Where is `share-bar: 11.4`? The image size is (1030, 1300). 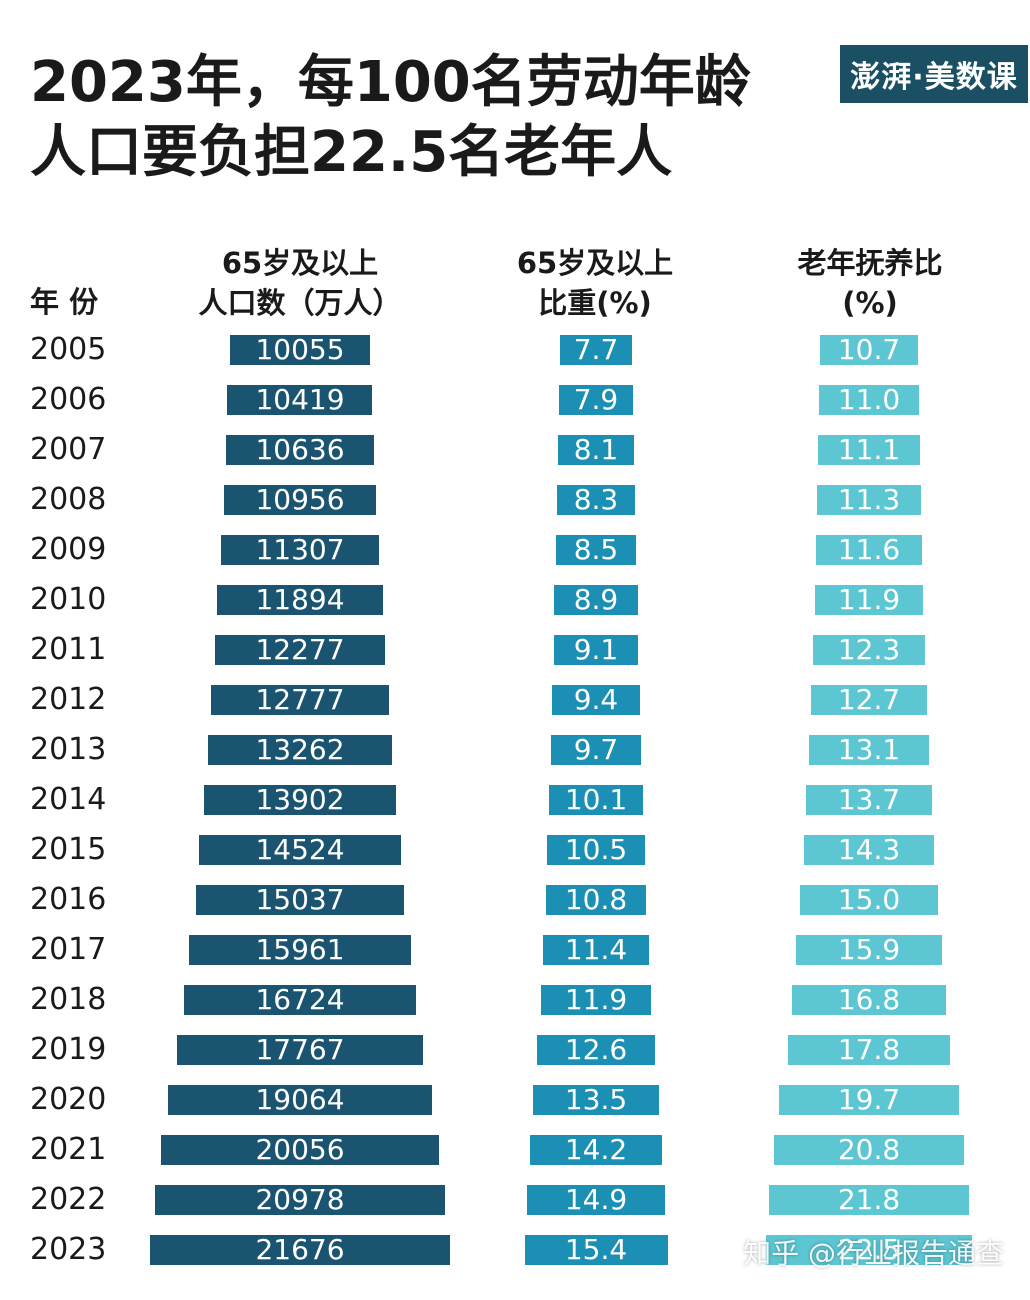 share-bar: 11.4 is located at coordinates (596, 950).